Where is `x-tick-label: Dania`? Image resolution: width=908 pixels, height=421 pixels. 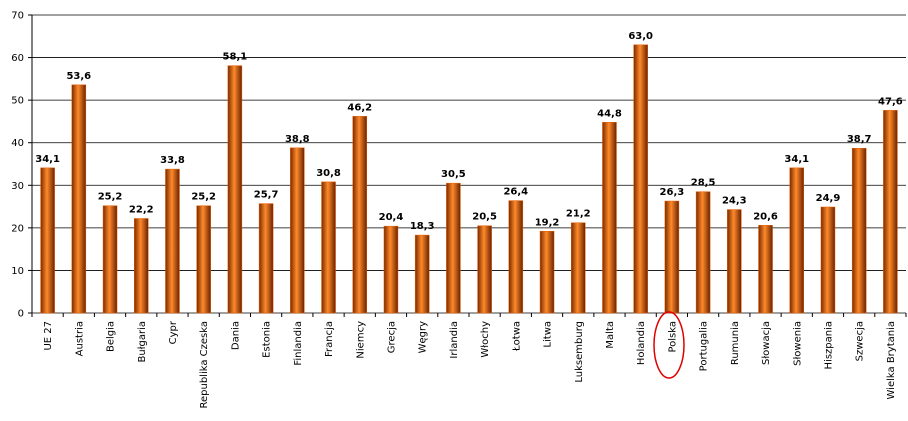
x-tick-label: Dania is located at coordinates (235, 335).